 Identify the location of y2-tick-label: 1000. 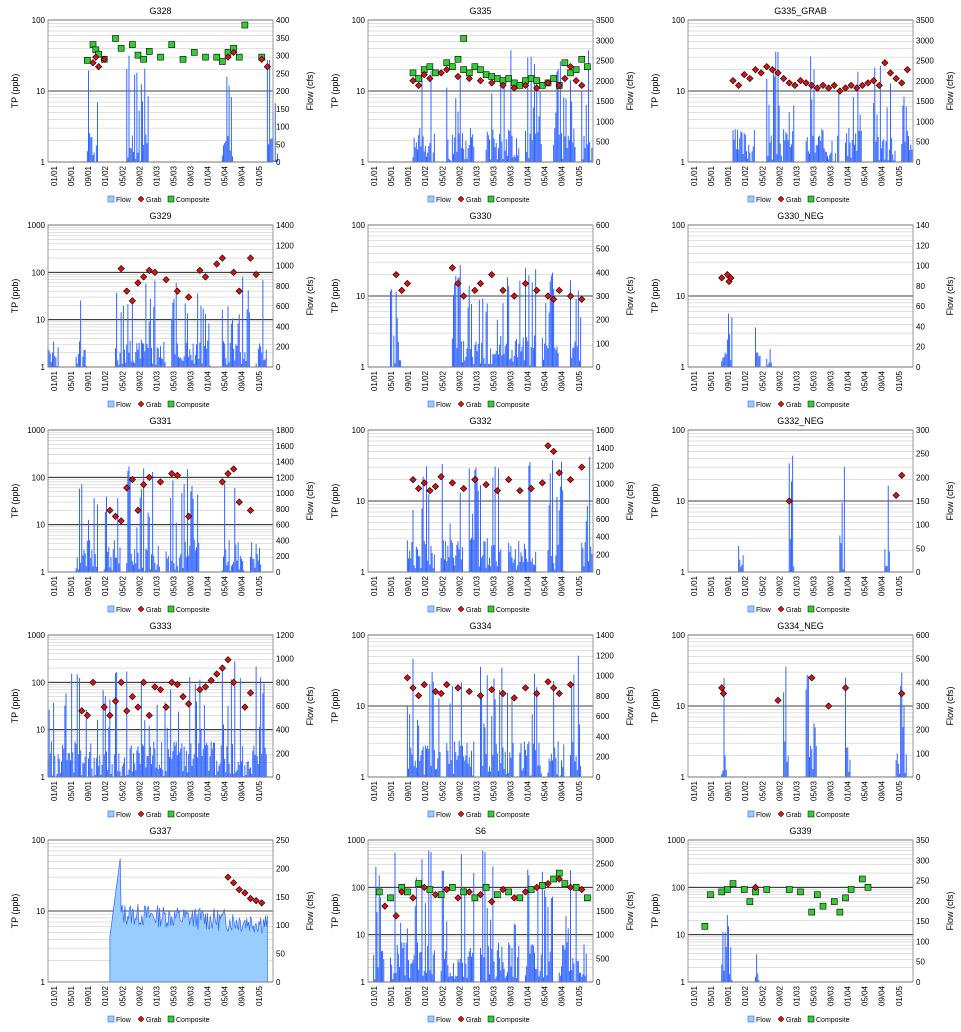
(605, 483).